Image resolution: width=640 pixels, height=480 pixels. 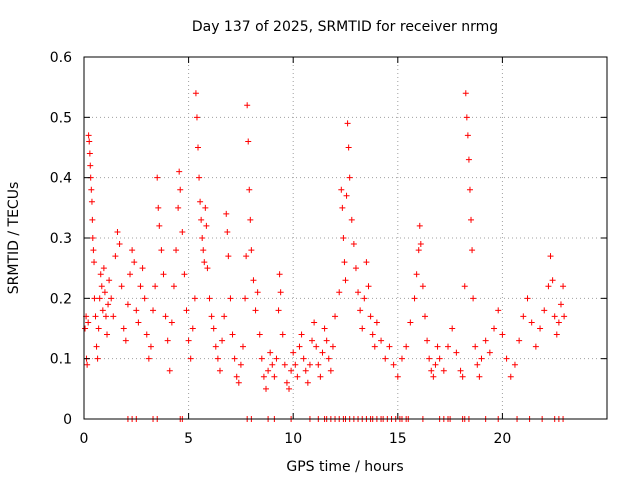 What do you see at coordinates (398, 439) in the screenshot?
I see `x-tick-label: 15` at bounding box center [398, 439].